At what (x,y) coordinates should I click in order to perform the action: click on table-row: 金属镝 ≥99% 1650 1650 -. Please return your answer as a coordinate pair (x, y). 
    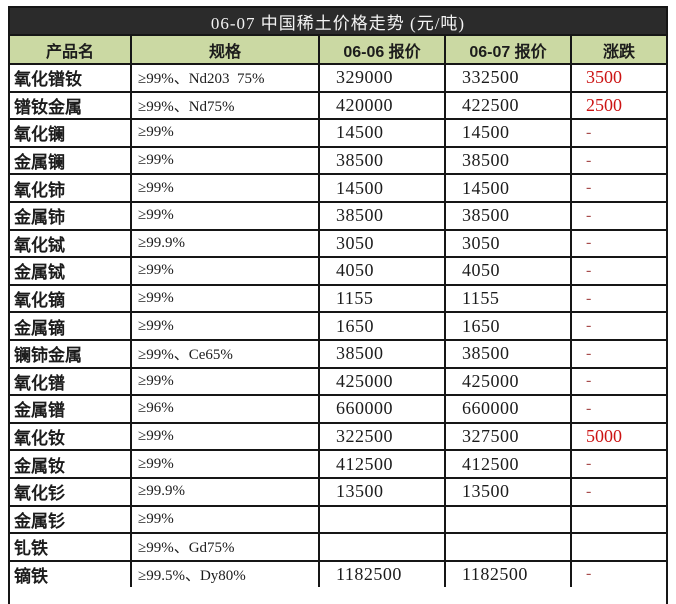
    Looking at the image, I should click on (338, 325).